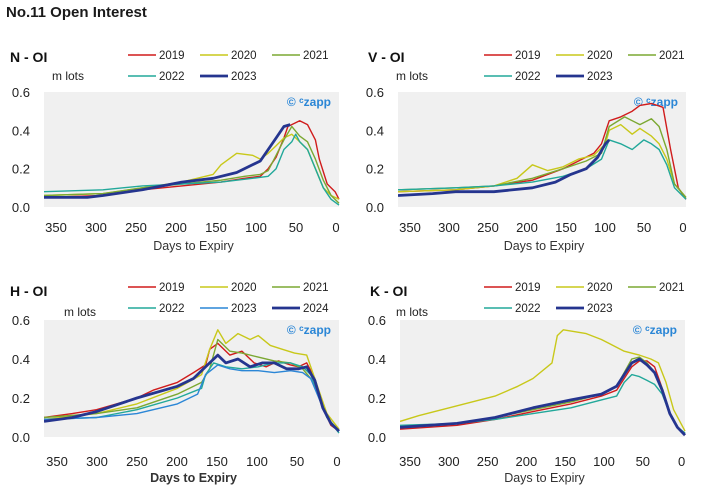  What do you see at coordinates (386, 57) in the screenshot?
I see `chart-title: V - OI` at bounding box center [386, 57].